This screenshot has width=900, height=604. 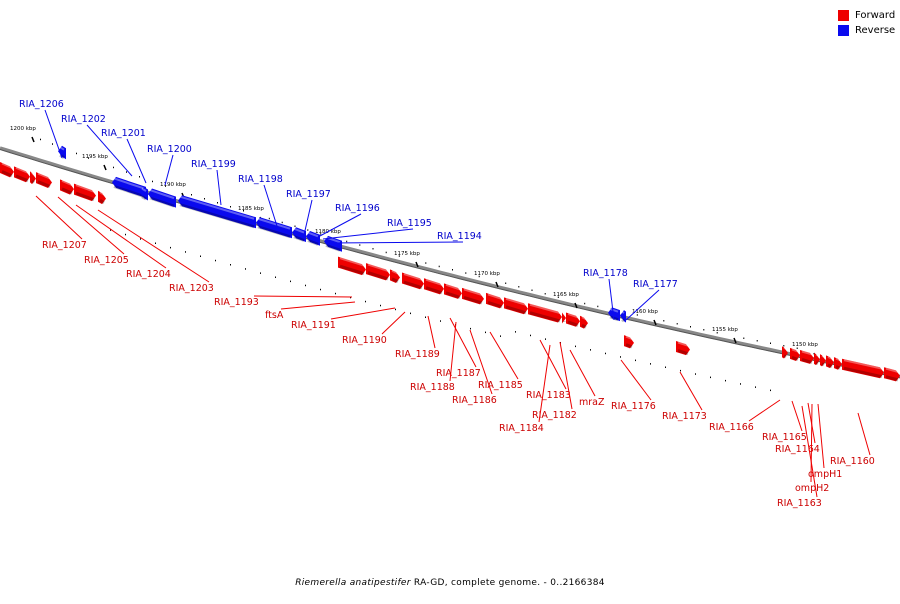 What do you see at coordinates (605, 273) in the screenshot?
I see `reverse-gene-label: RIA_1178` at bounding box center [605, 273].